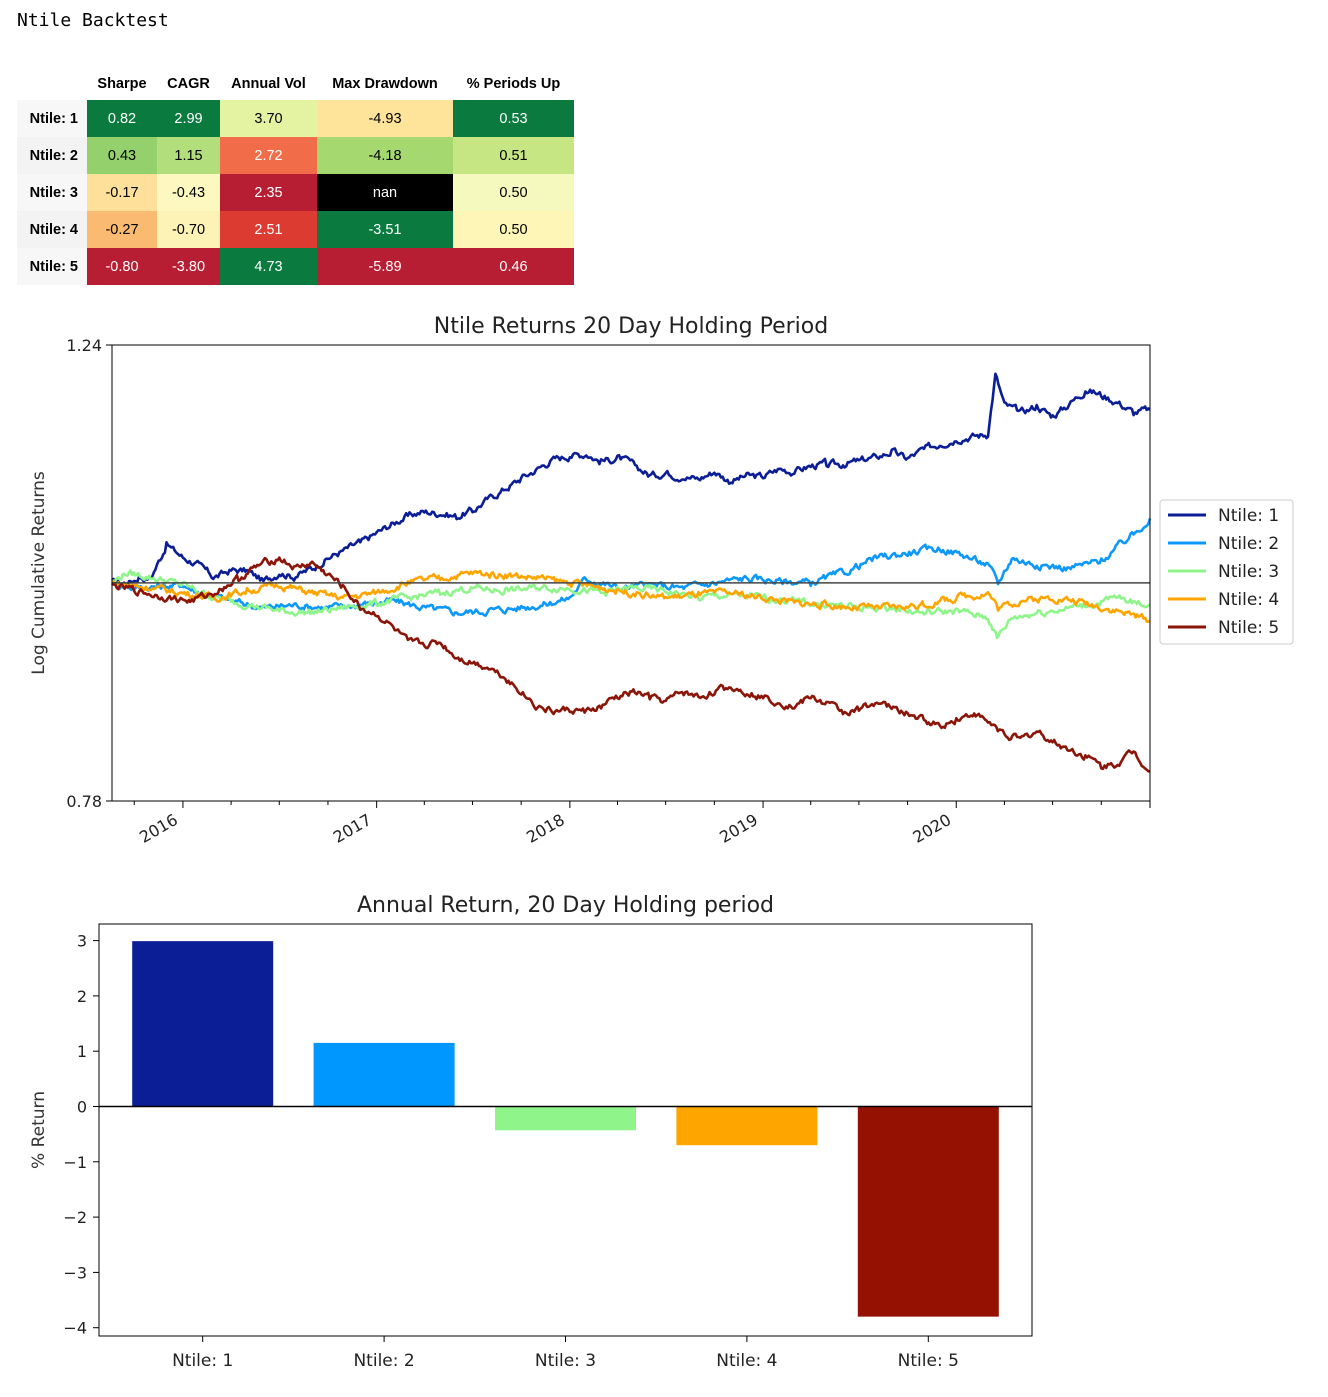 The width and height of the screenshot is (1328, 1397). Describe the element at coordinates (39, 1130) in the screenshot. I see `y-axis-label: % Return` at that location.